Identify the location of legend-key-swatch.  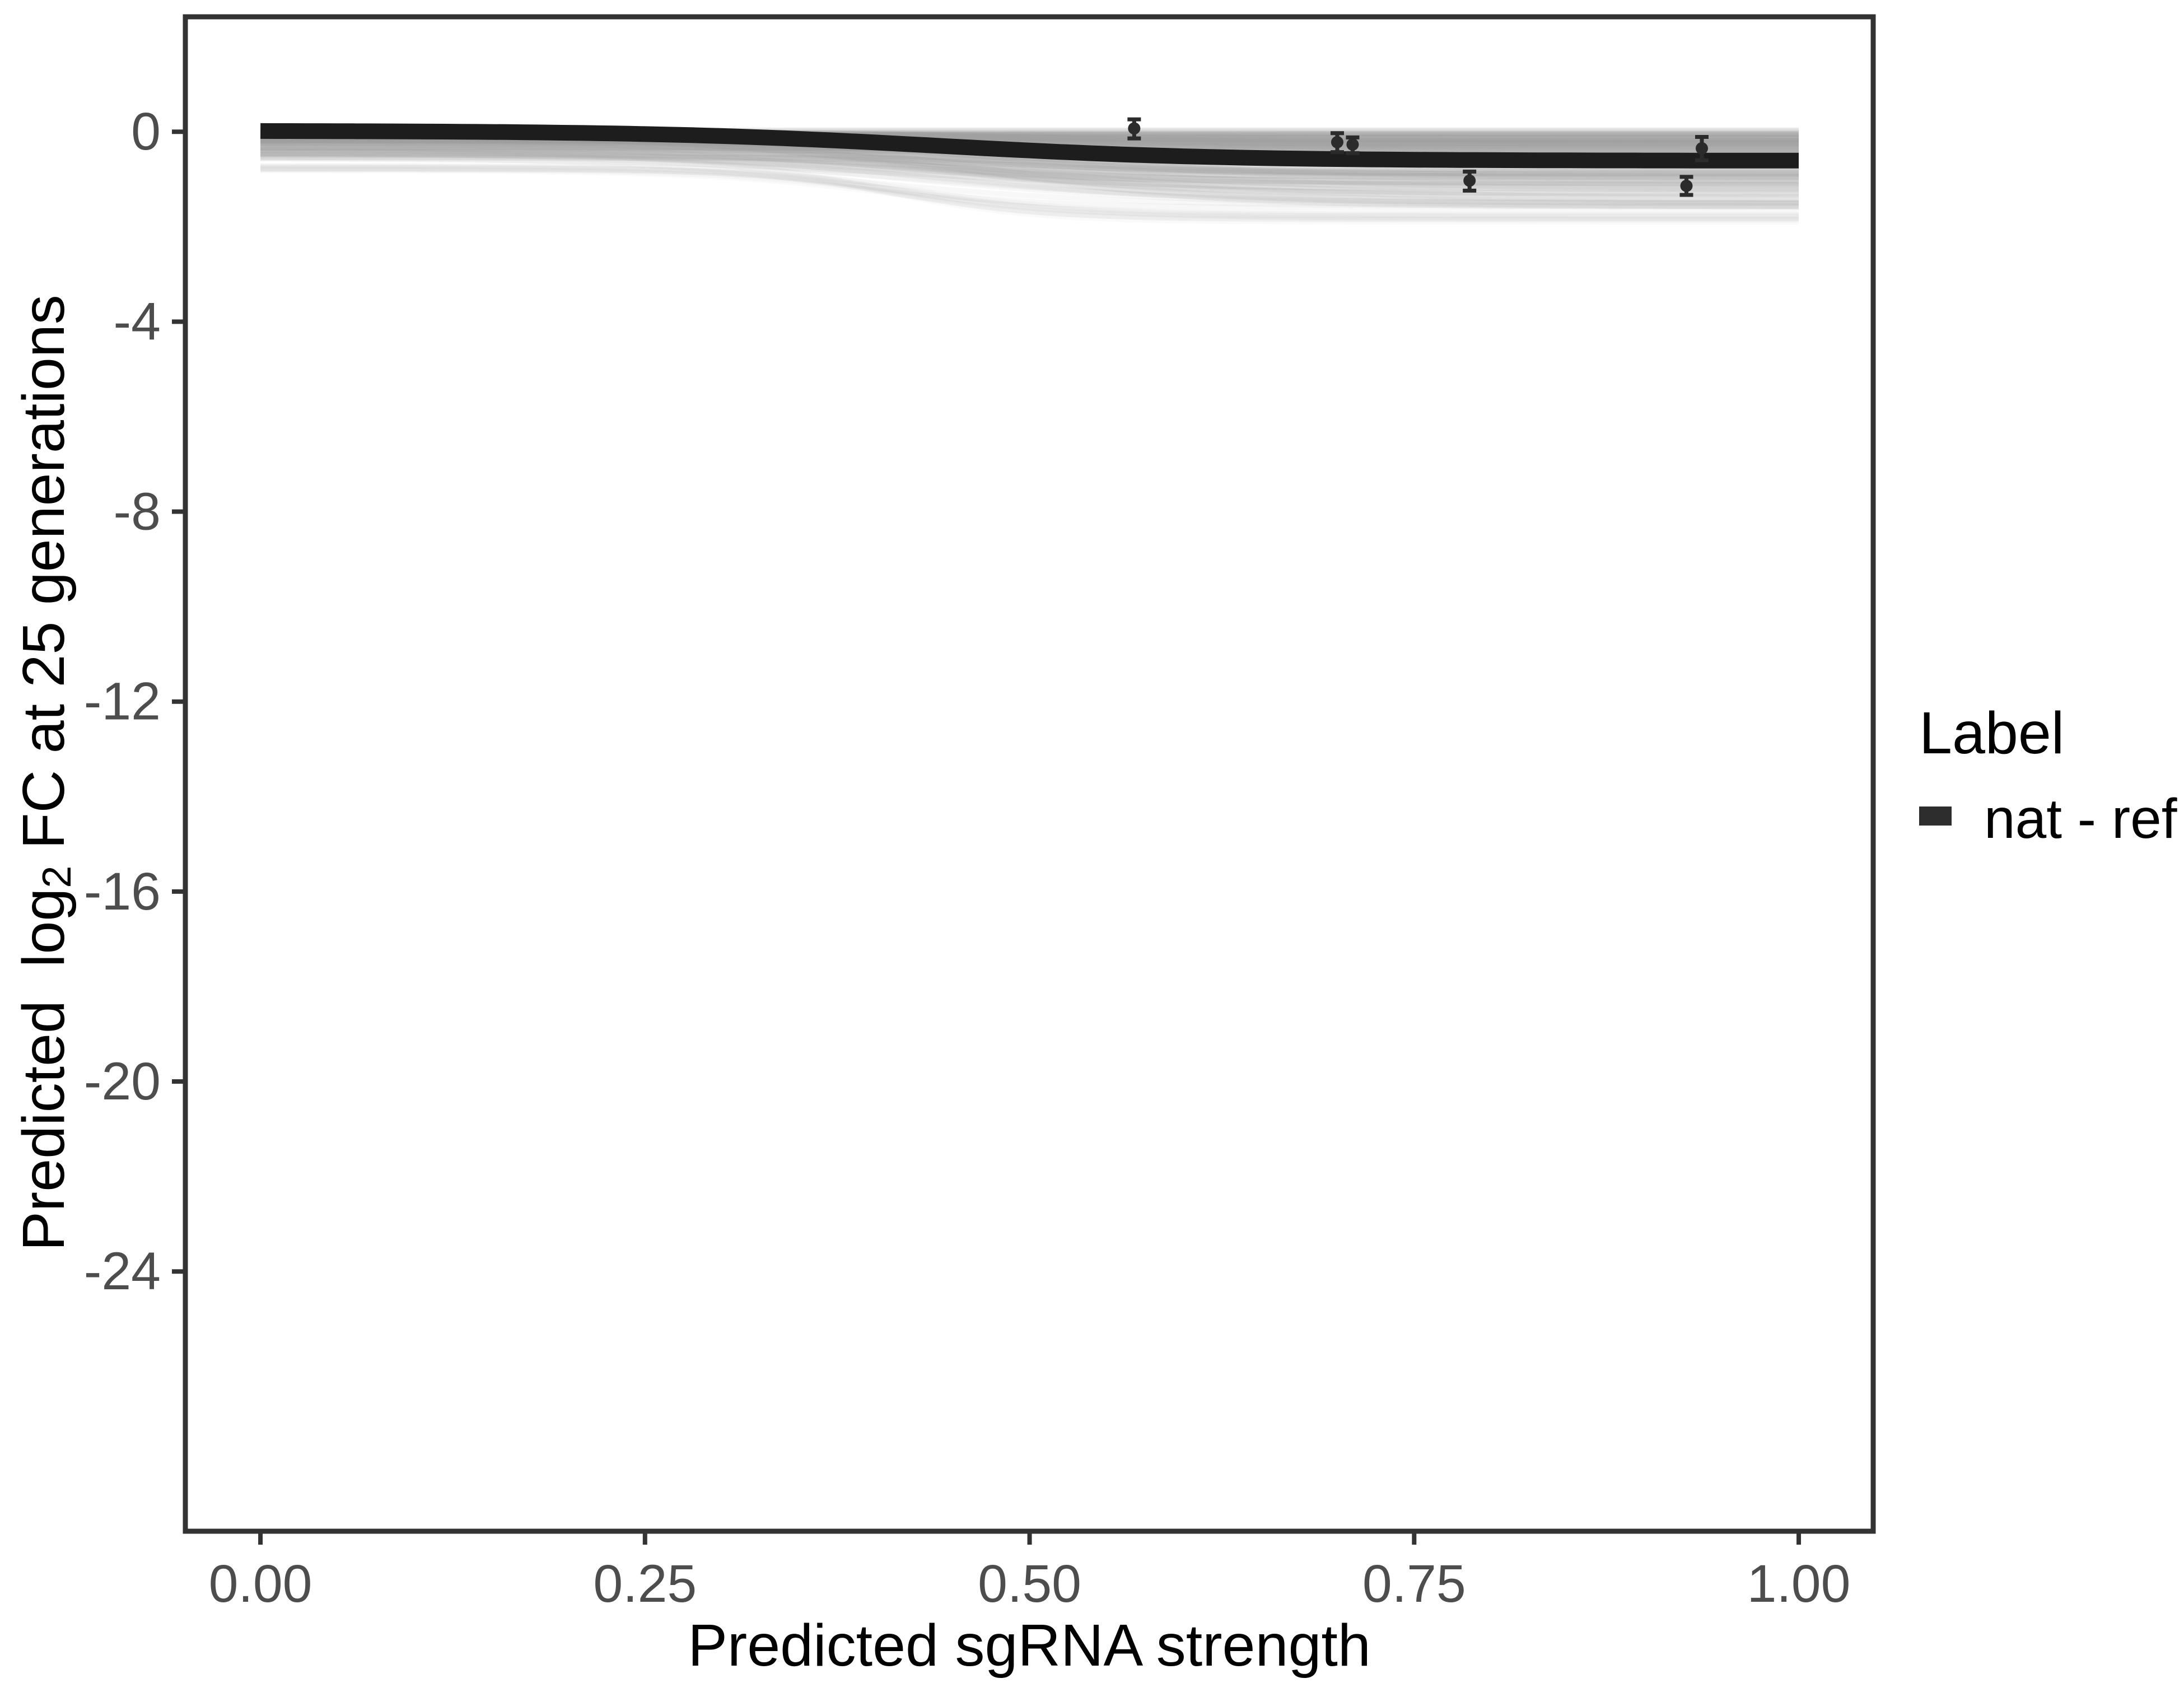
(1936, 816).